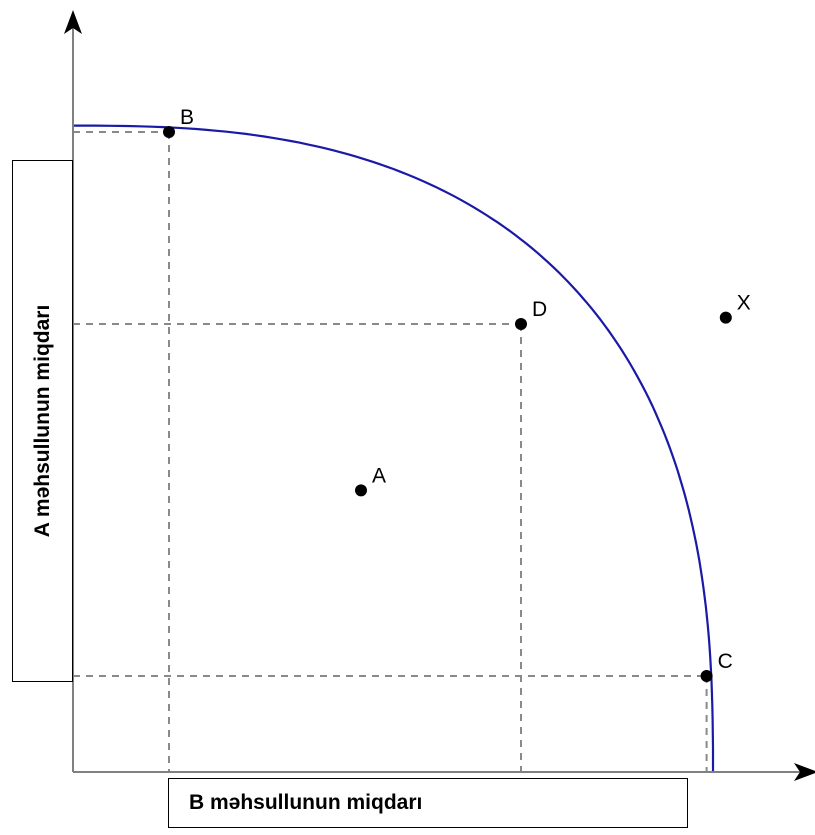 The height and width of the screenshot is (835, 815). What do you see at coordinates (428, 803) in the screenshot?
I see `x-axis-title-box: B məhsullunun miqdarı` at bounding box center [428, 803].